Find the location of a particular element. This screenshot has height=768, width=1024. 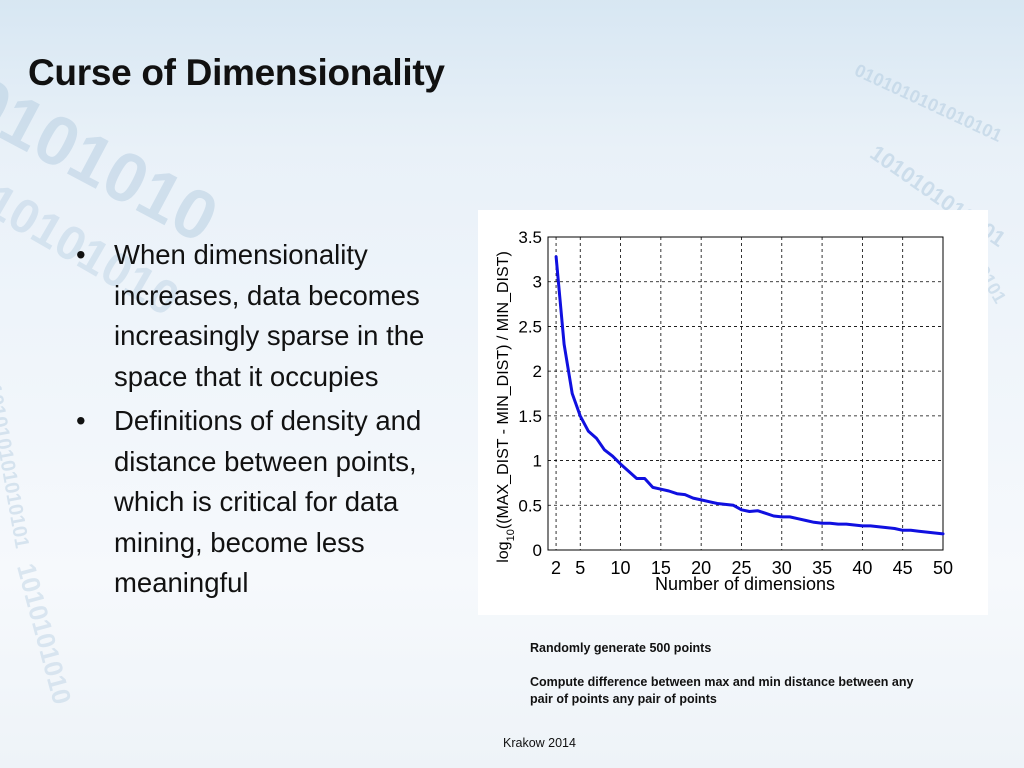

caption-line: Randomly generate 500 points is located at coordinates (621, 648).